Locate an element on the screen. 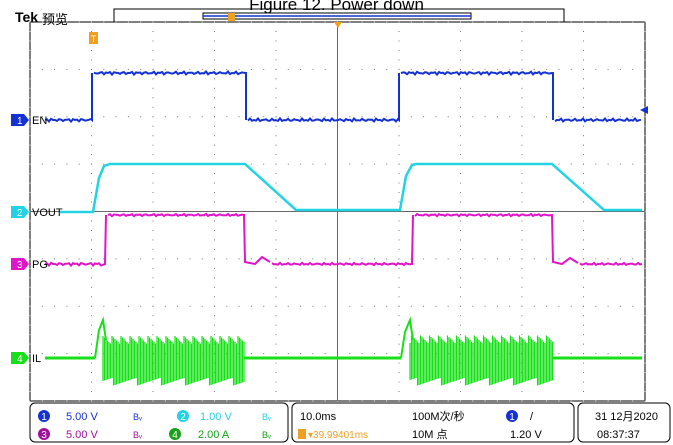 The width and height of the screenshot is (673, 445). ch3-scale: 5.00 V is located at coordinates (82, 435).